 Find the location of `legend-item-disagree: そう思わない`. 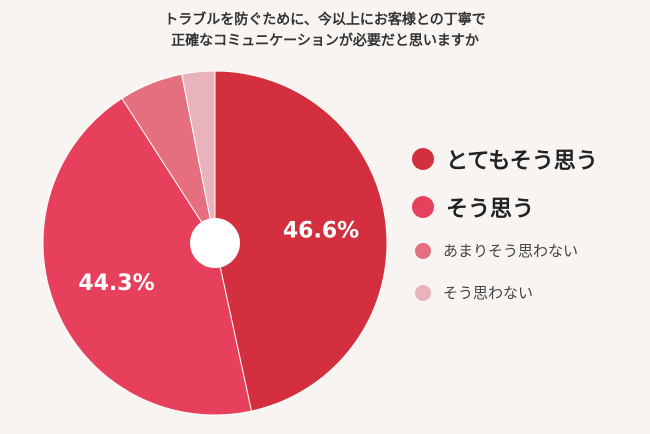

legend-item-disagree: そう思わない is located at coordinates (472, 292).